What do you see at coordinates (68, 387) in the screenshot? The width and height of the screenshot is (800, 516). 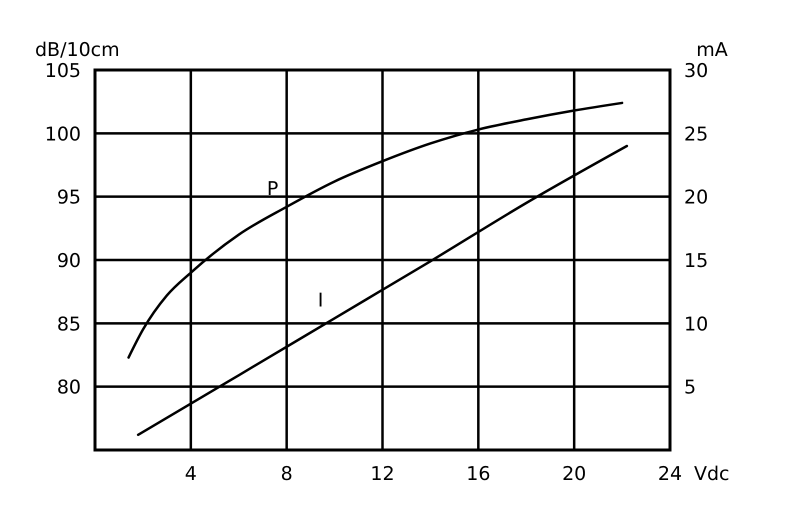 I see `y-tick-label: 80` at bounding box center [68, 387].